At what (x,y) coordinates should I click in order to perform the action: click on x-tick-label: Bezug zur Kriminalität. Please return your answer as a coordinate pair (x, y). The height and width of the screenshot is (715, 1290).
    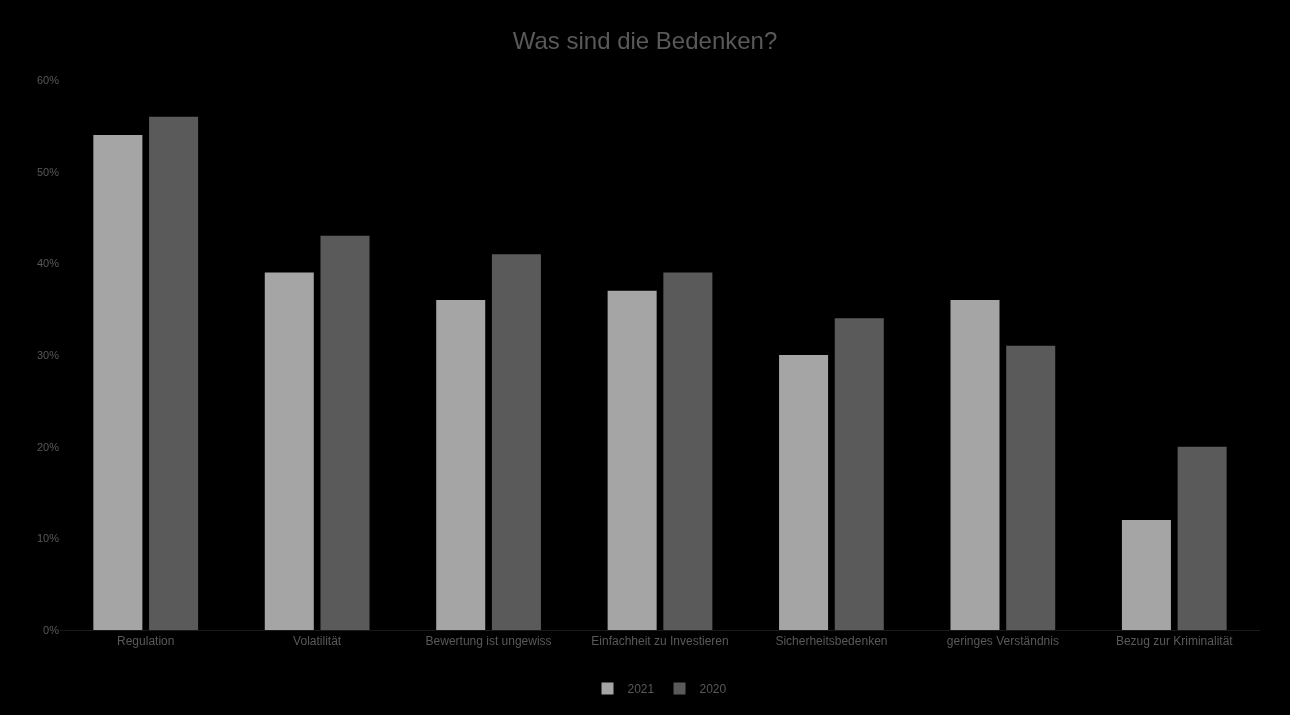
    Looking at the image, I should click on (1174, 641).